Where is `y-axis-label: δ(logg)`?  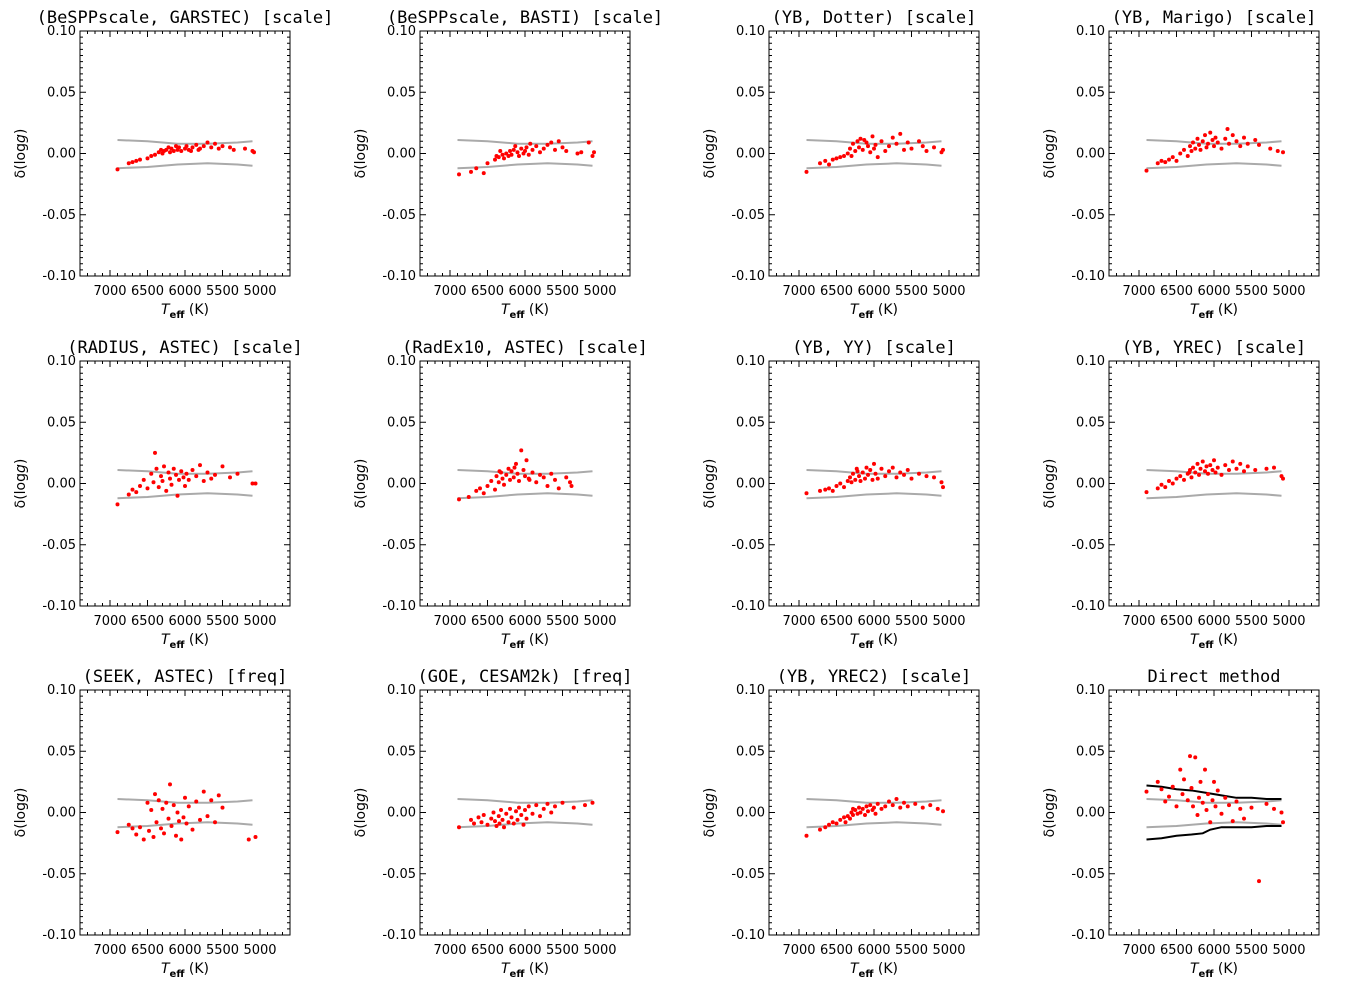
y-axis-label: δ(logg) is located at coordinates (1050, 484).